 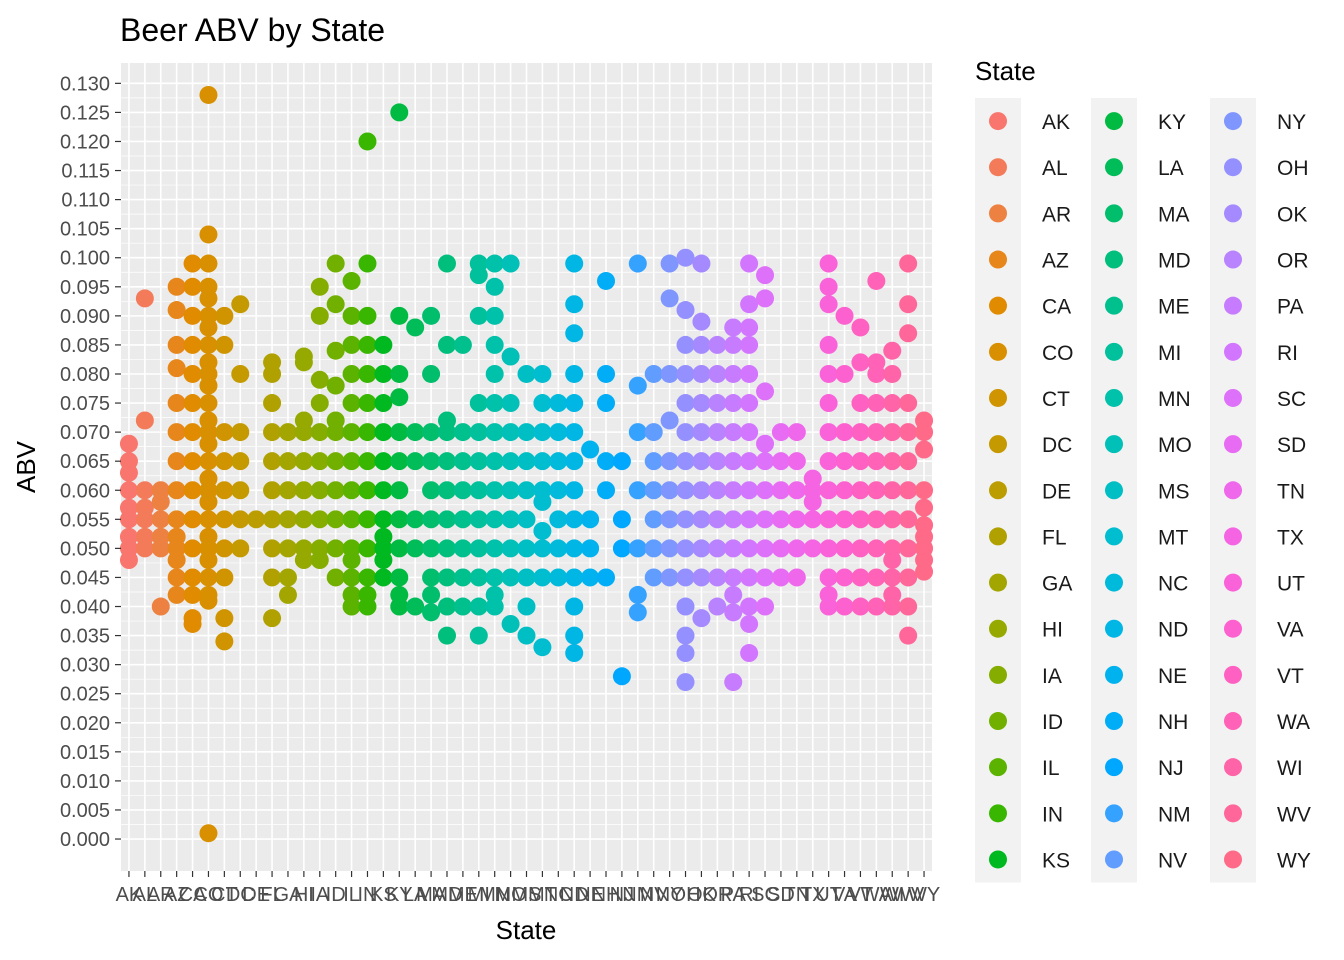 What do you see at coordinates (431, 594) in the screenshot?
I see `point-ma` at bounding box center [431, 594].